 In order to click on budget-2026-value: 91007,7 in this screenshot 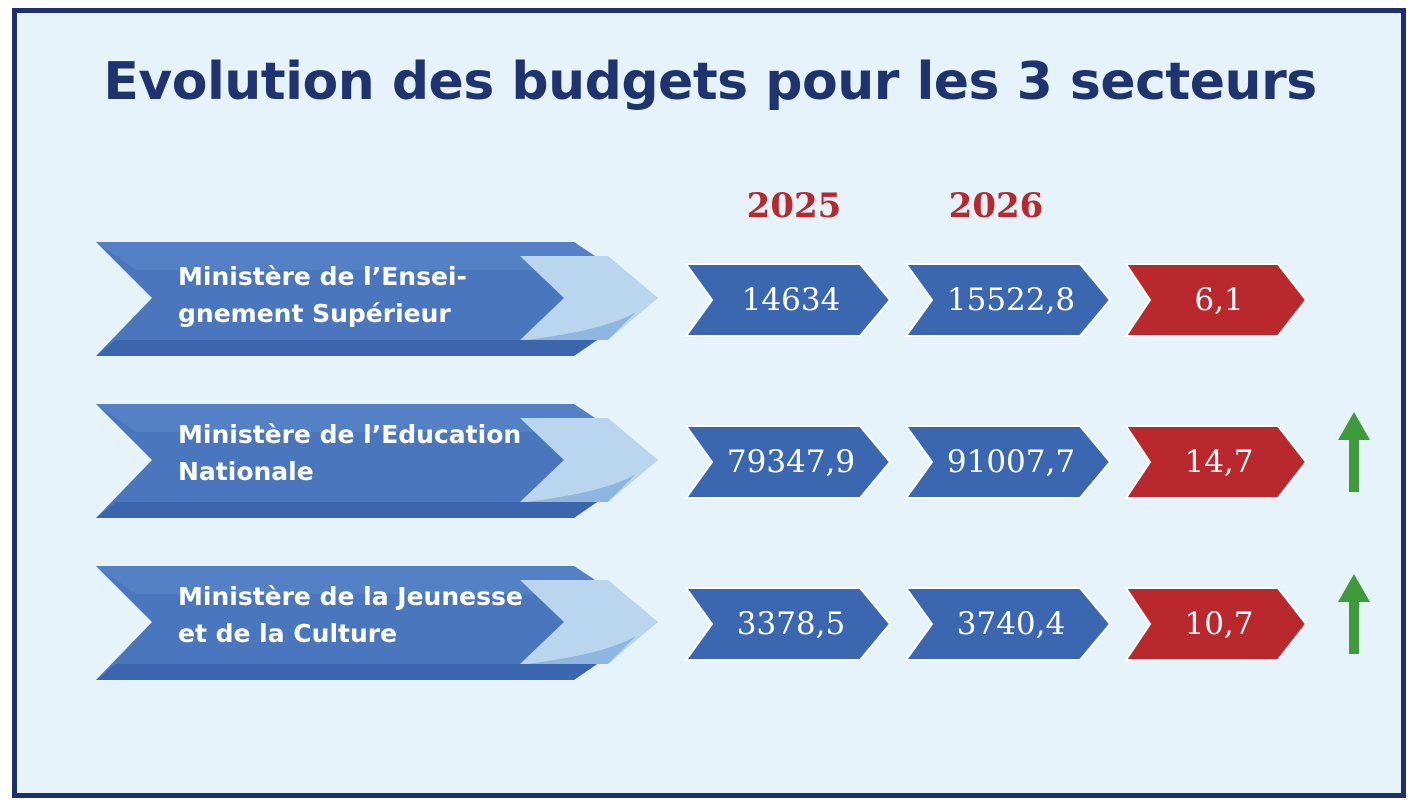, I will do `click(1011, 462)`.